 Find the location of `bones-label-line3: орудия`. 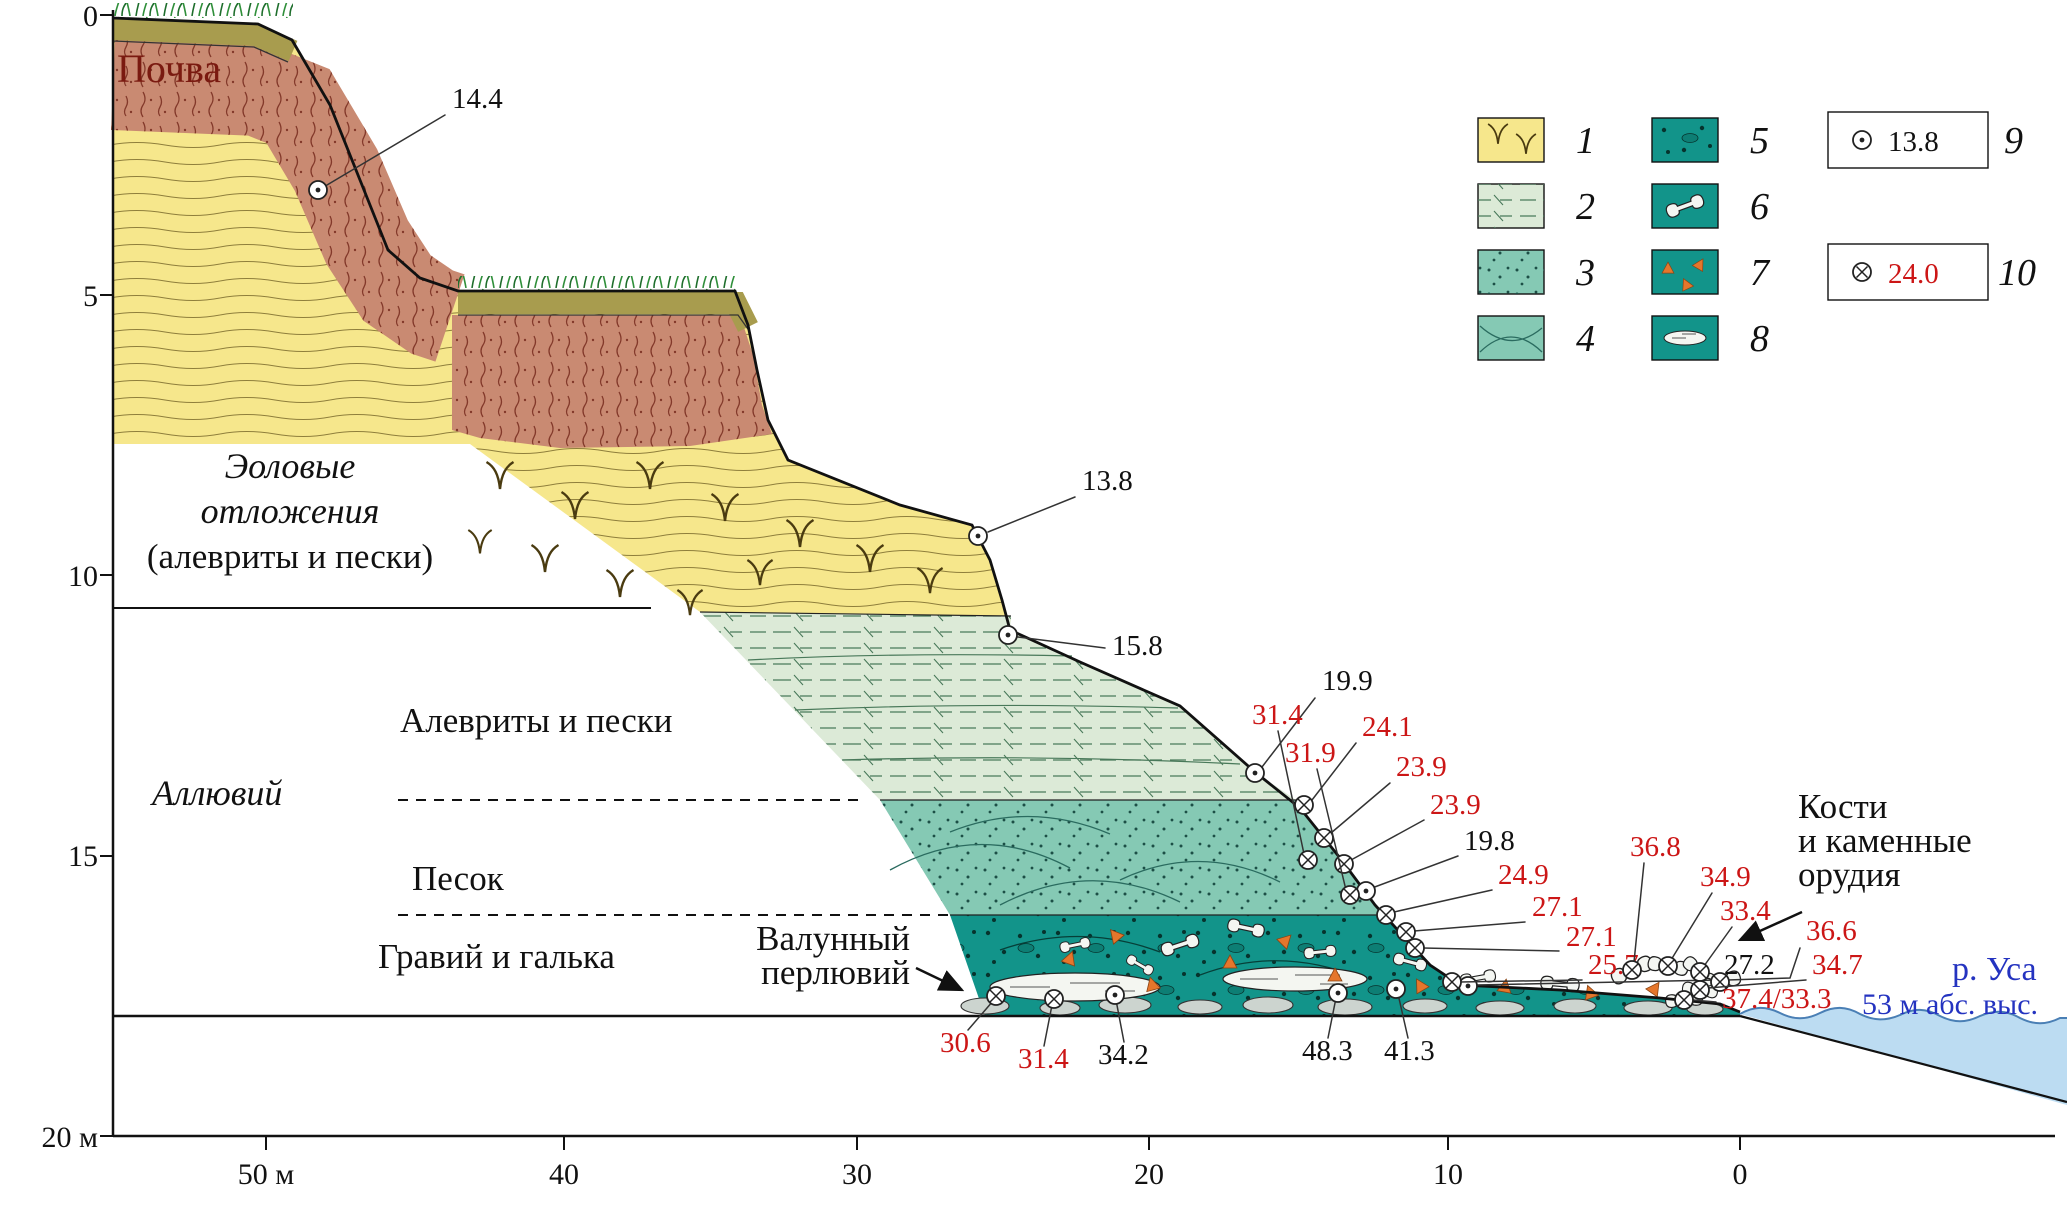

bones-label-line3: орудия is located at coordinates (1849, 874).